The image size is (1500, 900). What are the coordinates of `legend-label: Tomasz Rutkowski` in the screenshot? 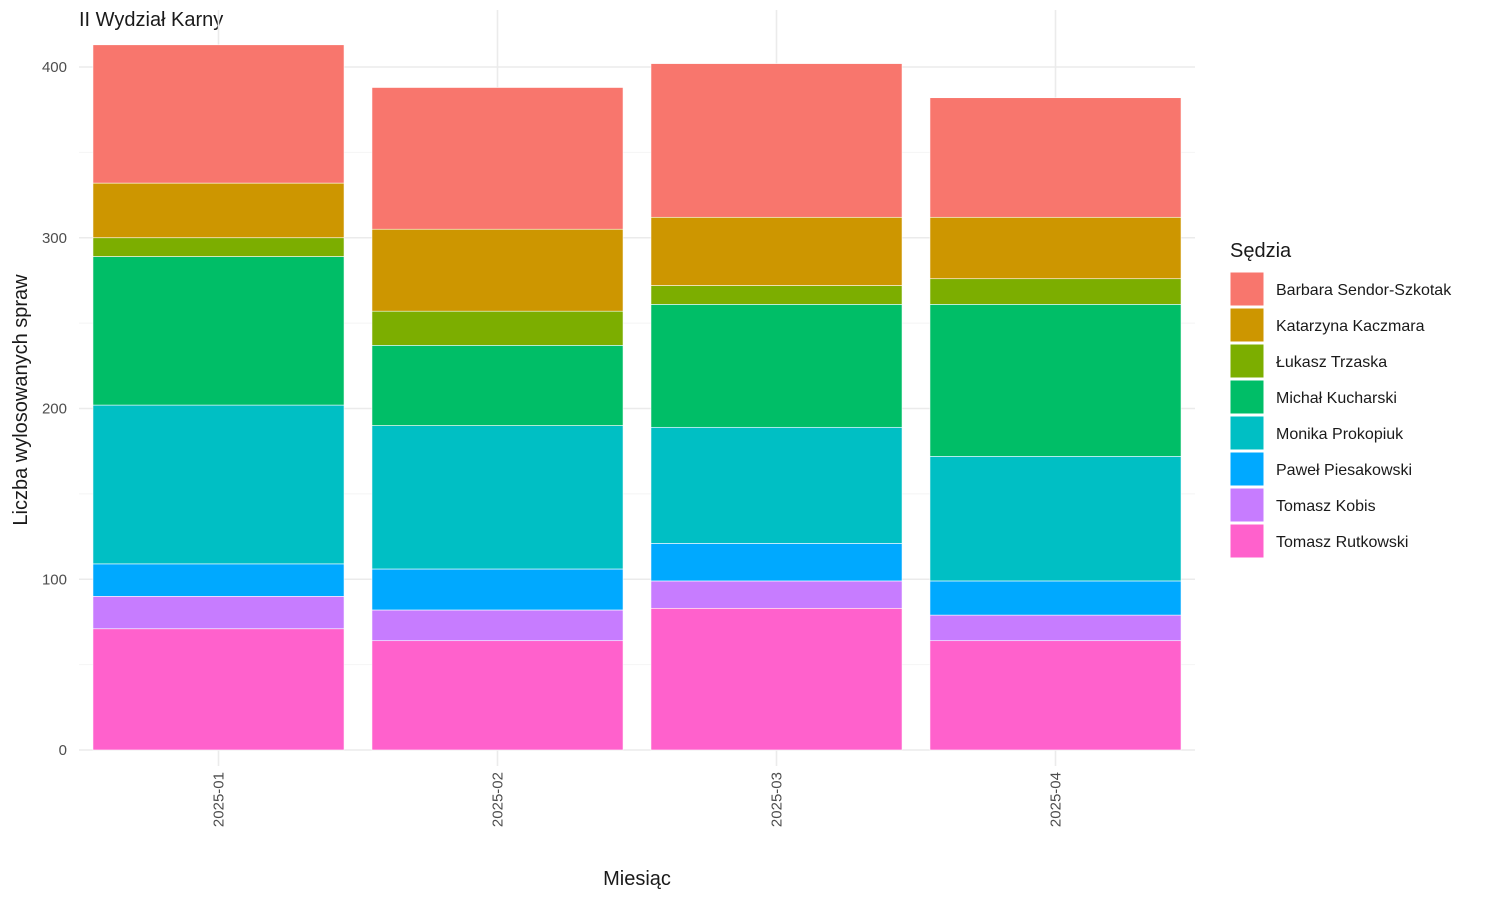 It's located at (1342, 542).